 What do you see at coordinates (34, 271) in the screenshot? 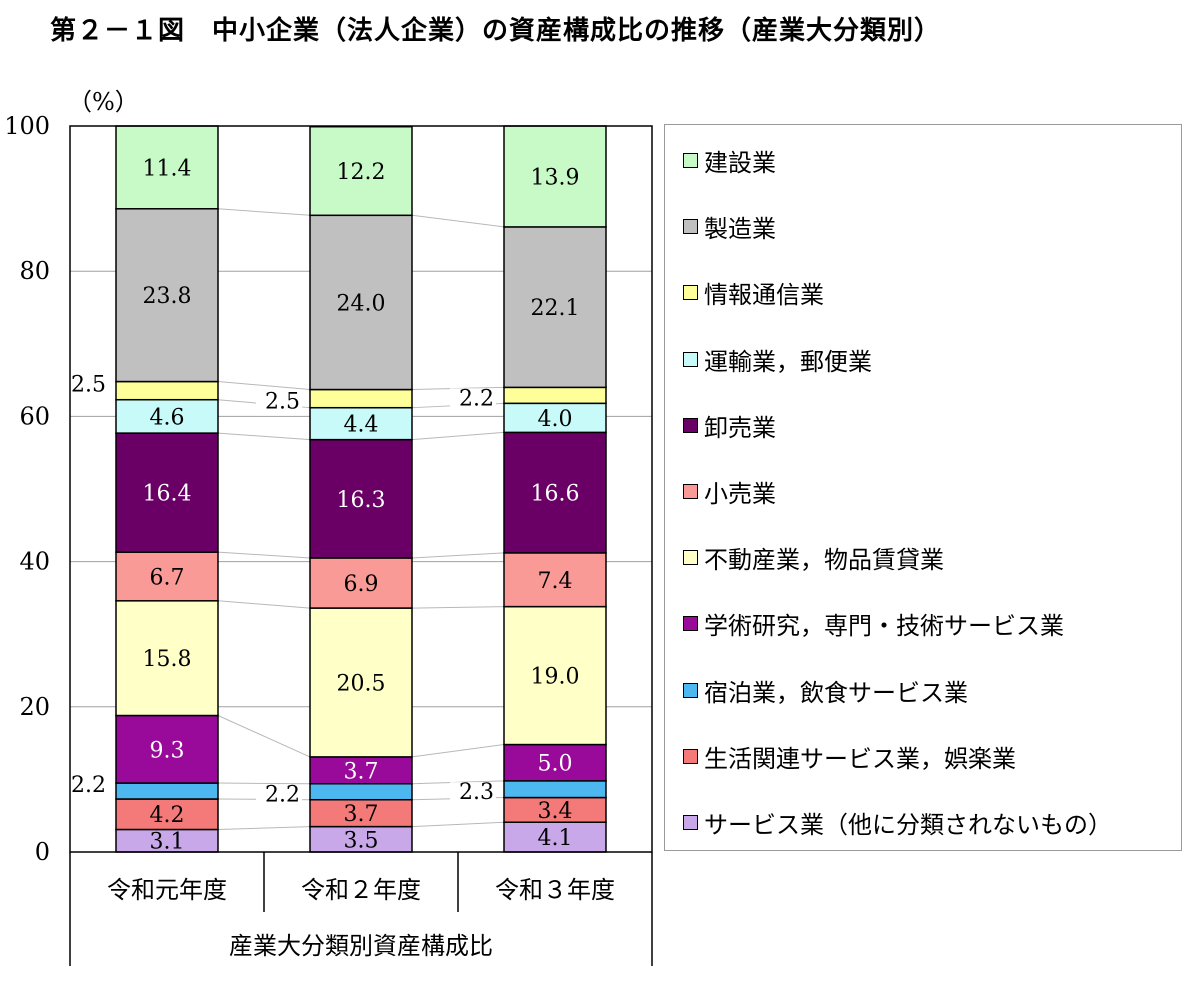
I see `y-tick-label: 80` at bounding box center [34, 271].